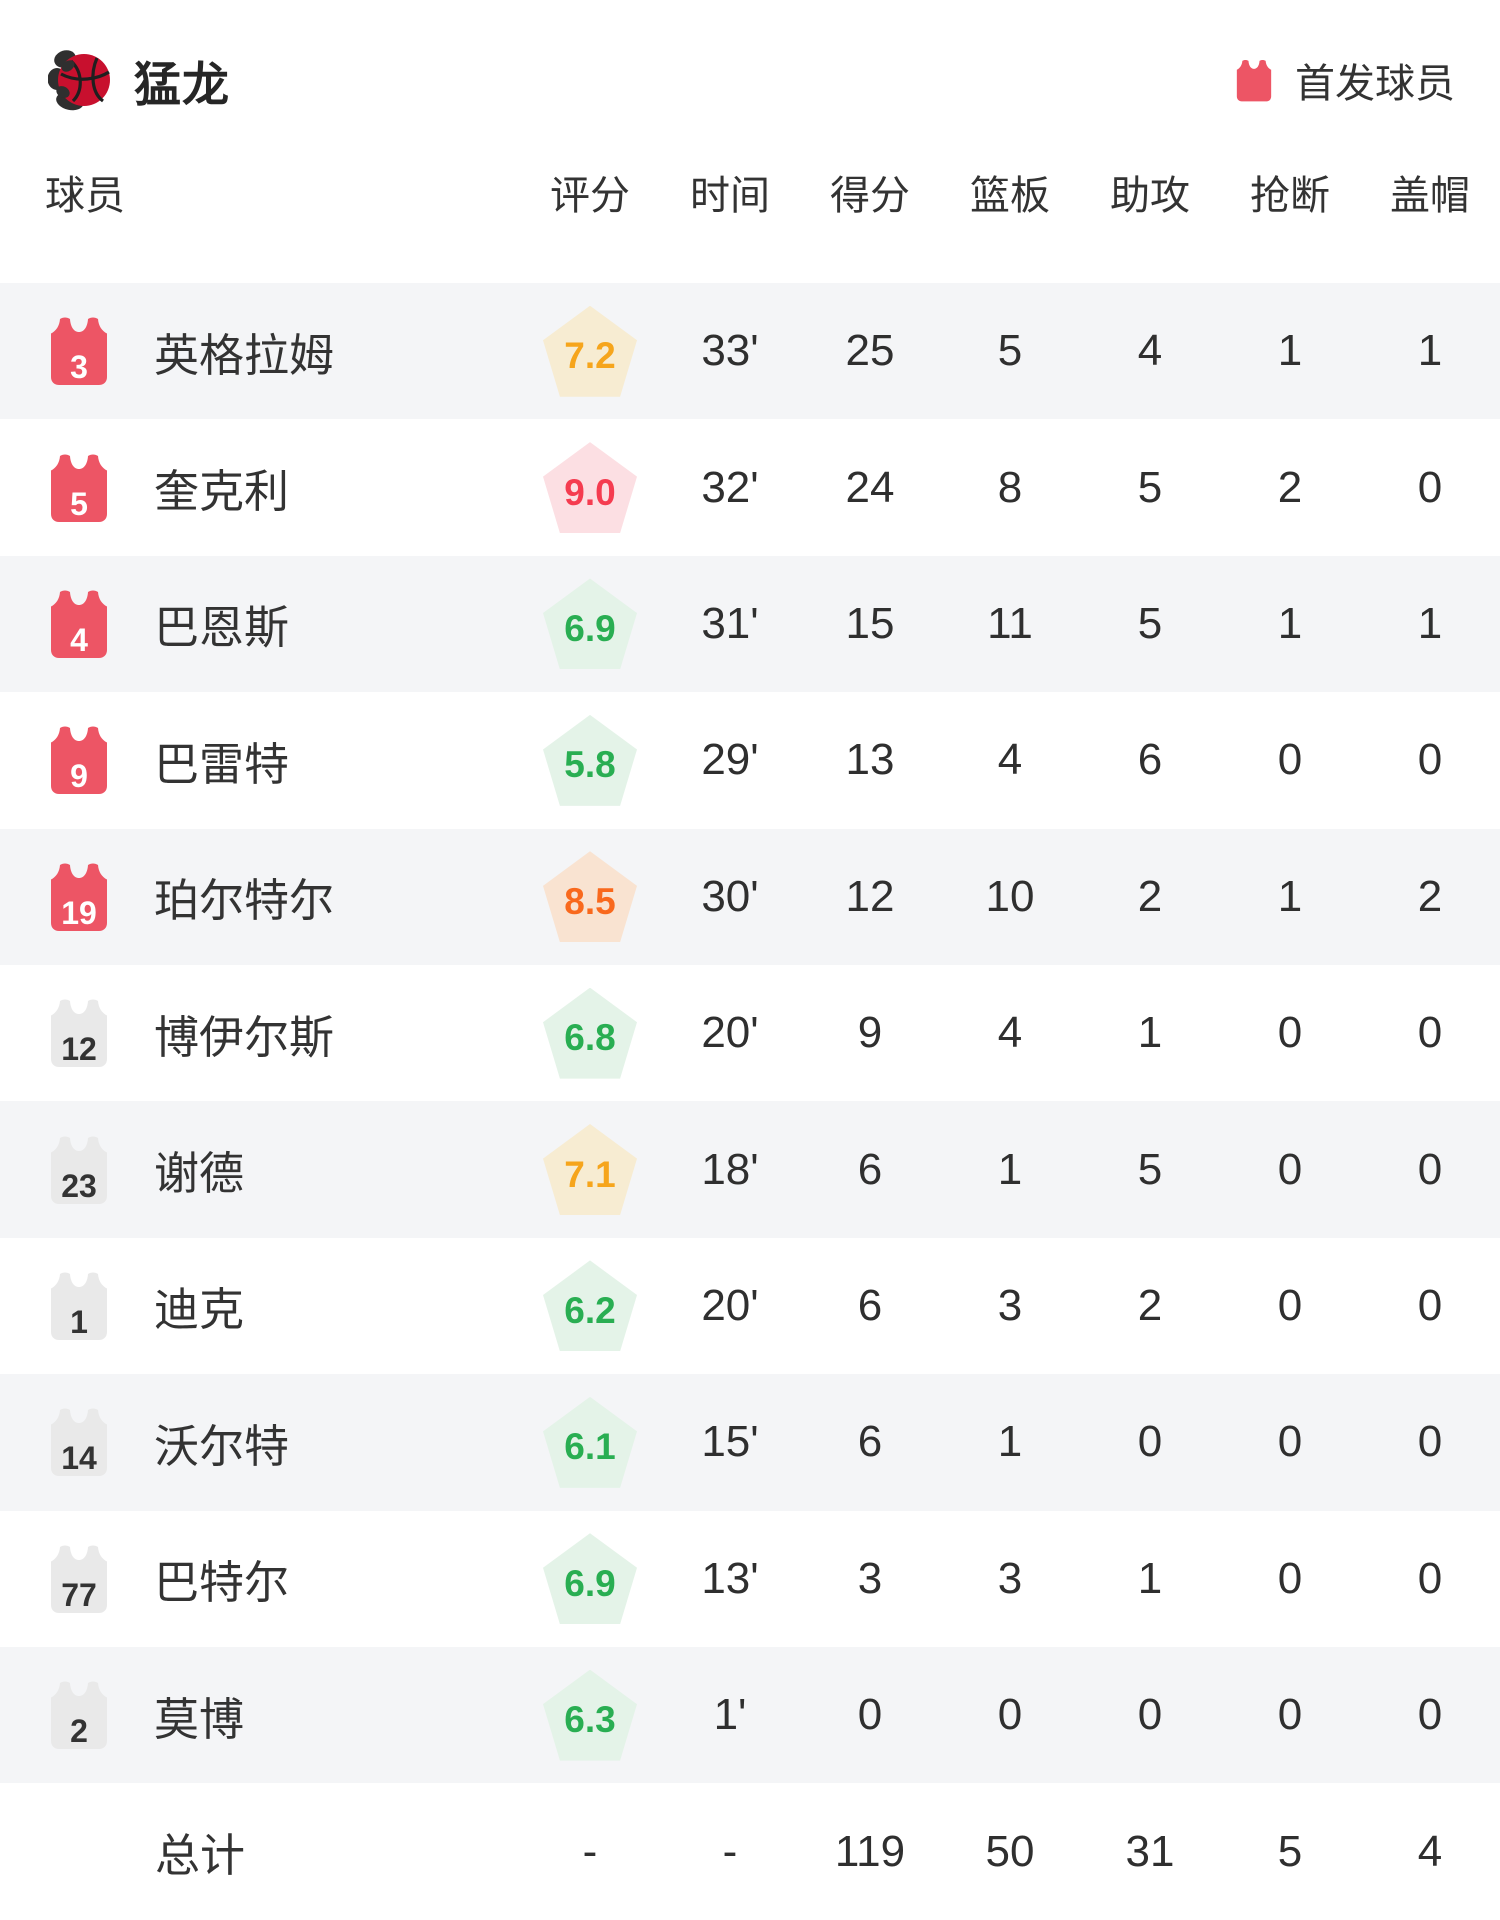  I want to click on player-row: 5 奎克利 9.0 32' 24 8 5 2 0, so click(750, 487).